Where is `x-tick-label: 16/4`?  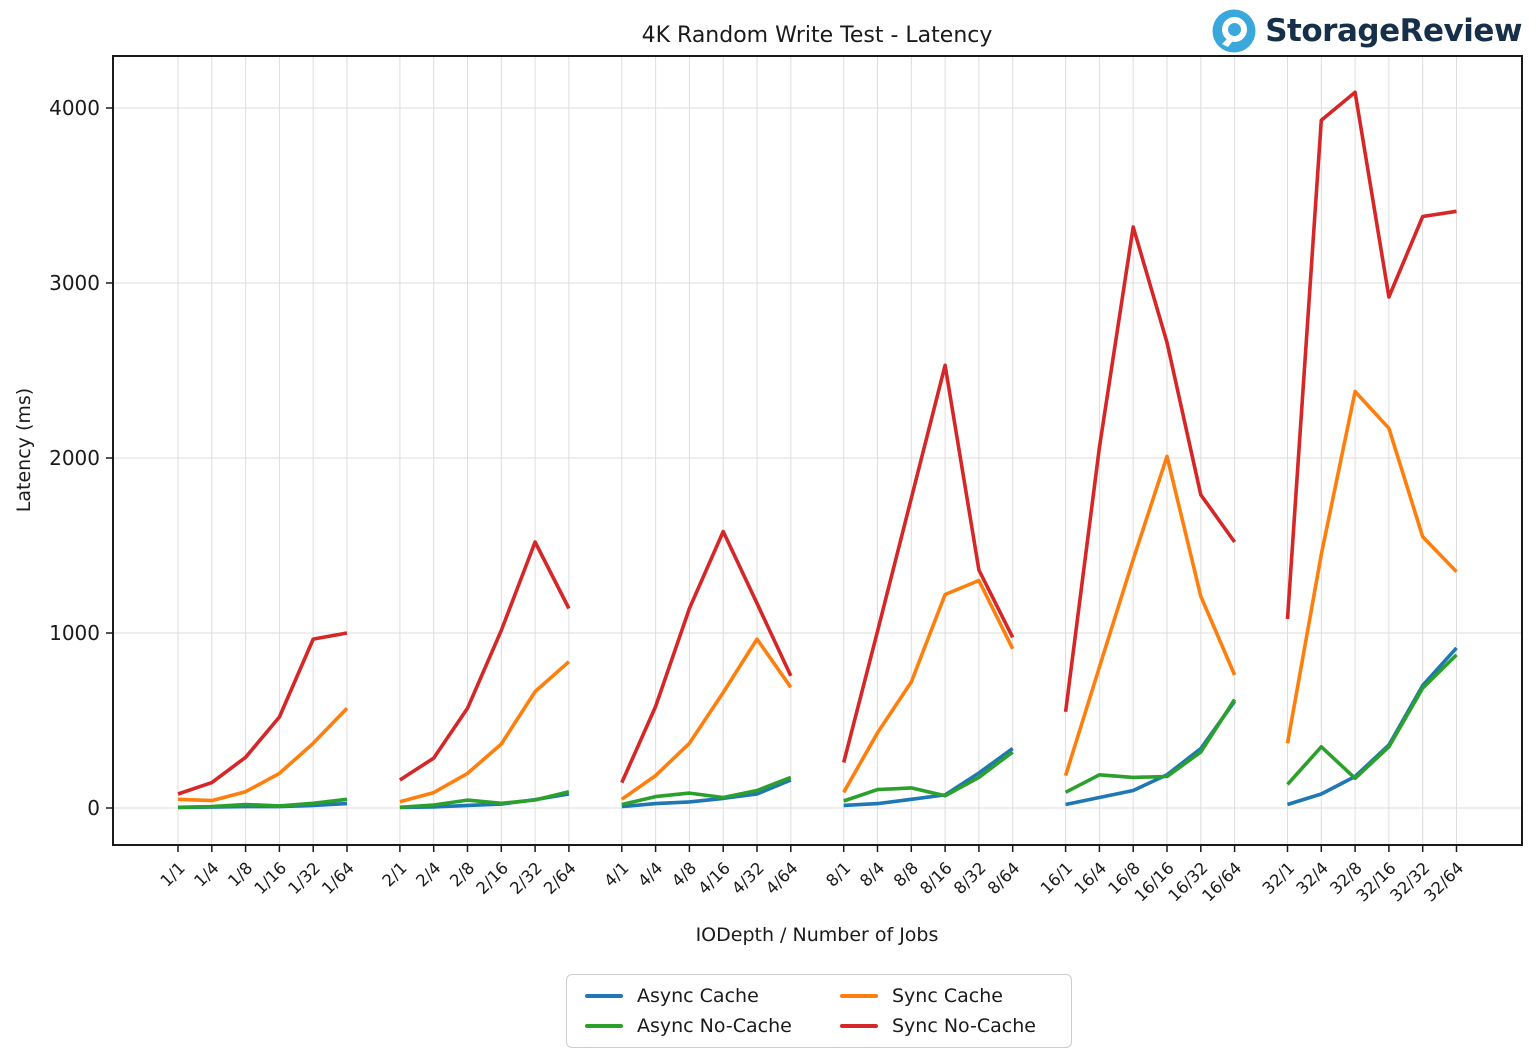 x-tick-label: 16/4 is located at coordinates (1091, 878).